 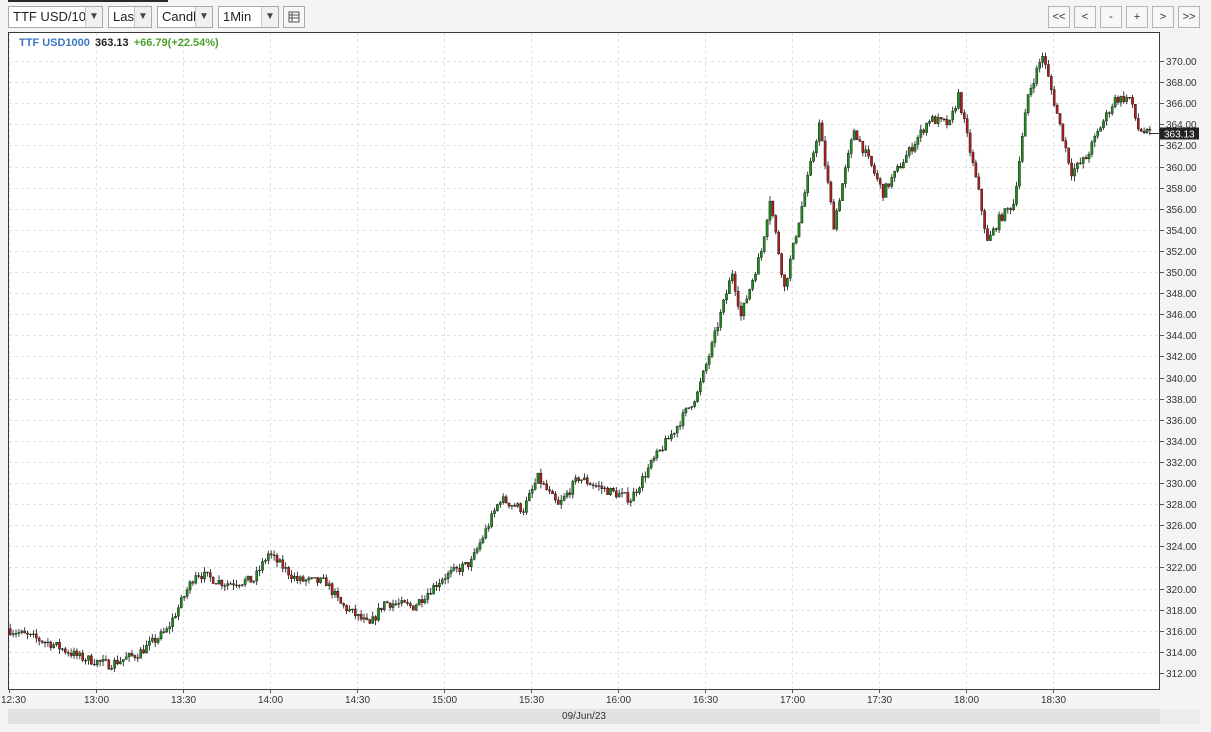 What do you see at coordinates (1181, 400) in the screenshot?
I see `y-tick-label: 338.00` at bounding box center [1181, 400].